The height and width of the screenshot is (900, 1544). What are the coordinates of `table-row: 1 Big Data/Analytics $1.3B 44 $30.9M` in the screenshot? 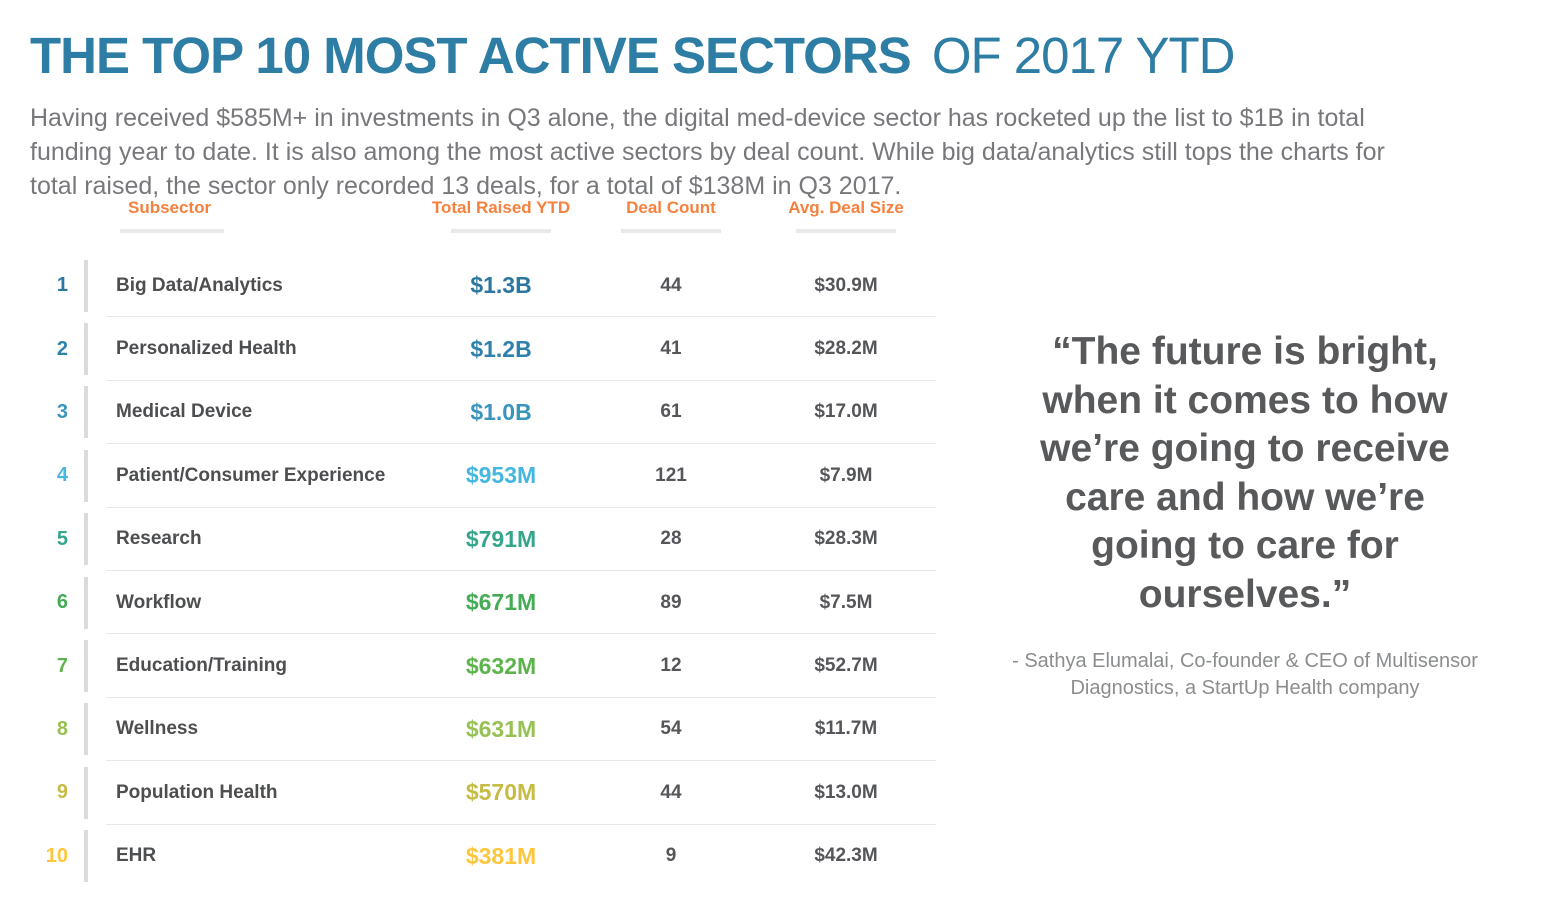 It's located at (483, 286).